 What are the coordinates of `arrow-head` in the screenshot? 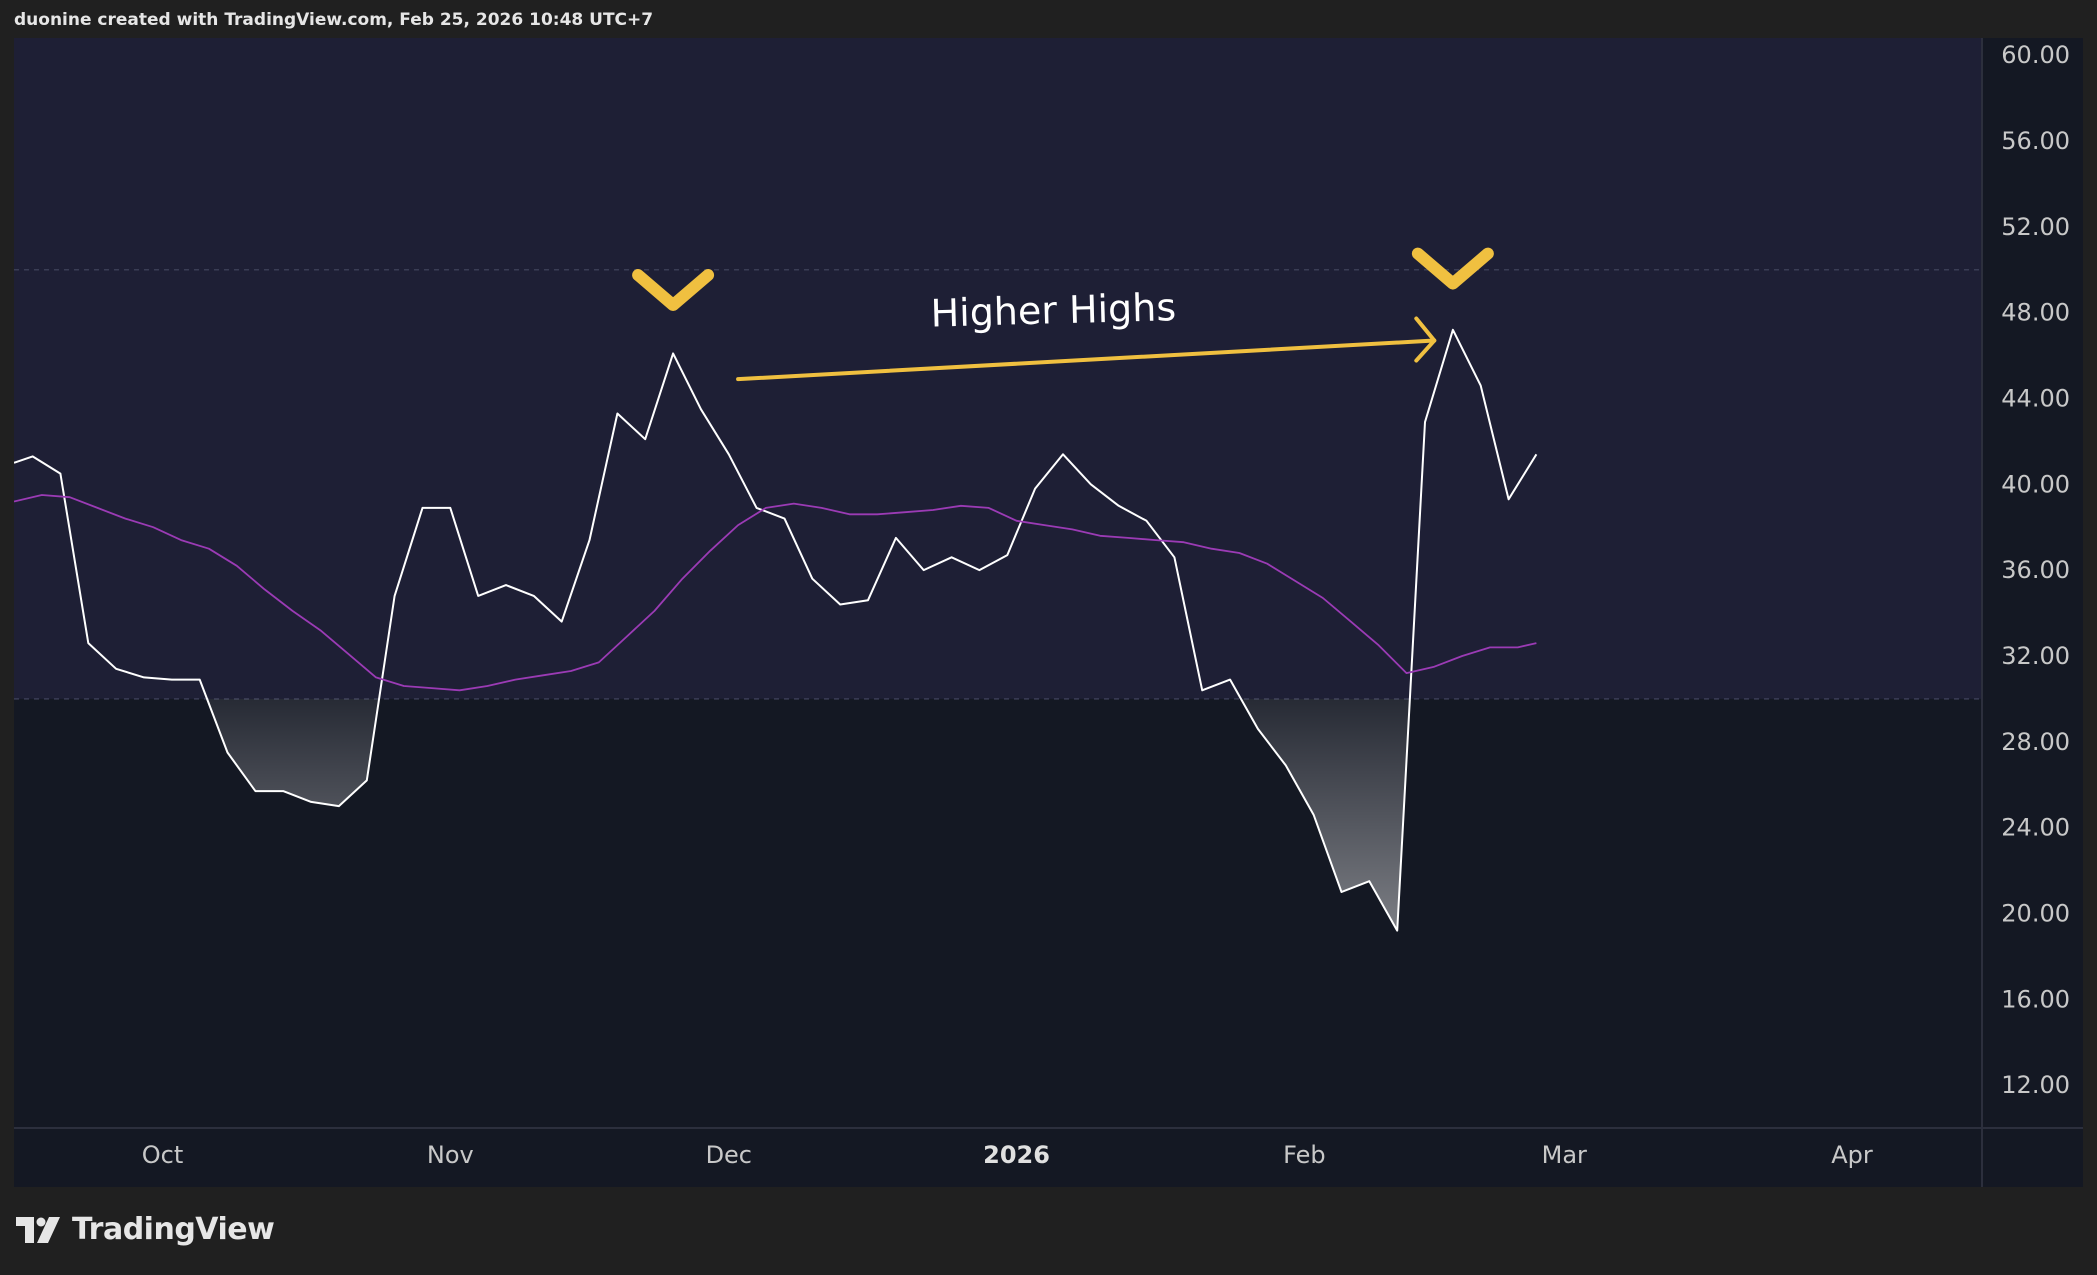 It's located at (1425, 339).